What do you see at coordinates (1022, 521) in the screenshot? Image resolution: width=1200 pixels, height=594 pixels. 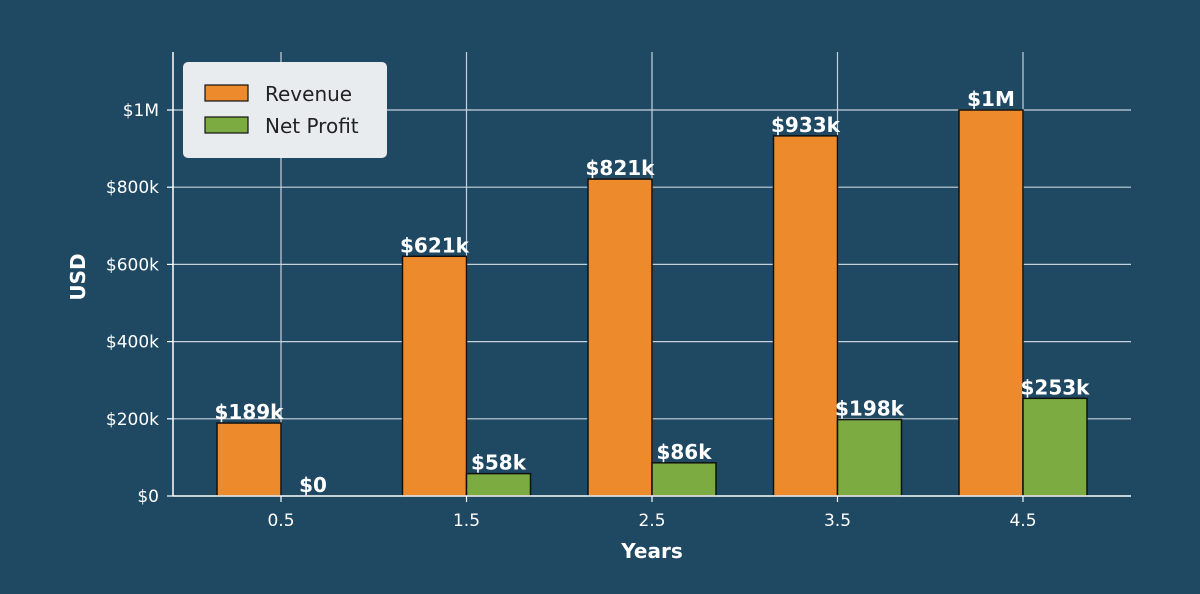 I see `x-tick-label: 4.5` at bounding box center [1022, 521].